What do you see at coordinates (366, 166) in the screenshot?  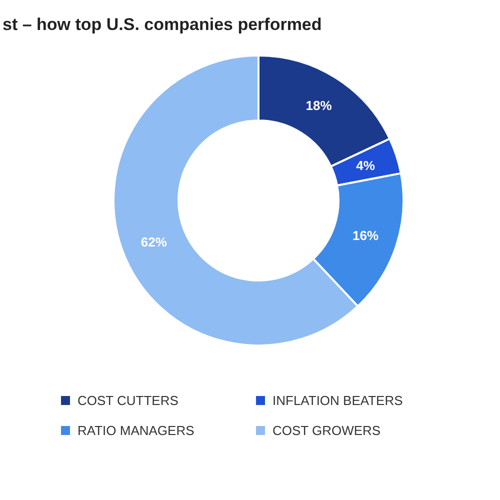 I see `data-label: 4%` at bounding box center [366, 166].